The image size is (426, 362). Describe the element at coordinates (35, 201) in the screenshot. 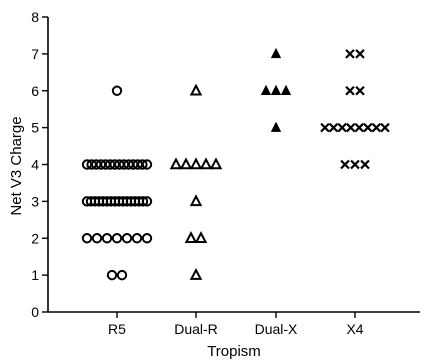

I see `y-tick-label: 3` at that location.